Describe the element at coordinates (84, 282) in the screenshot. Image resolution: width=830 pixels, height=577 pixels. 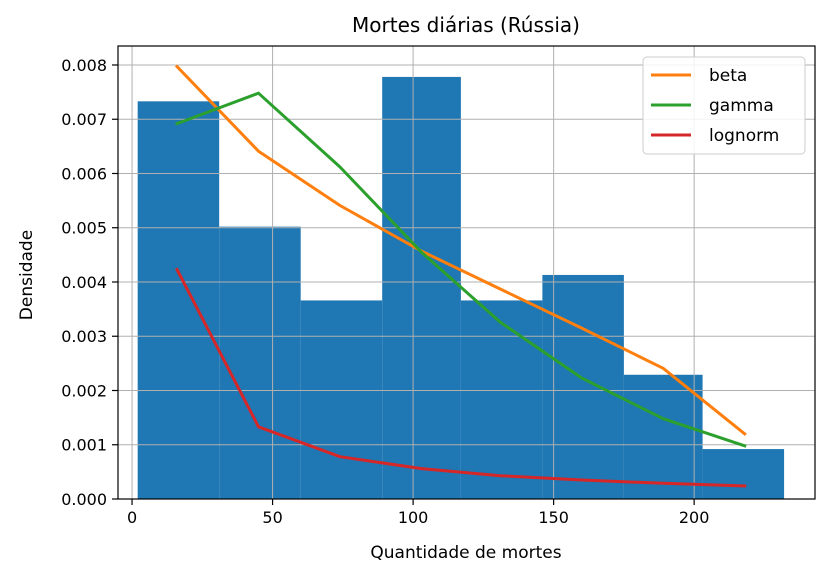
I see `y-tick-label: 0.004` at that location.